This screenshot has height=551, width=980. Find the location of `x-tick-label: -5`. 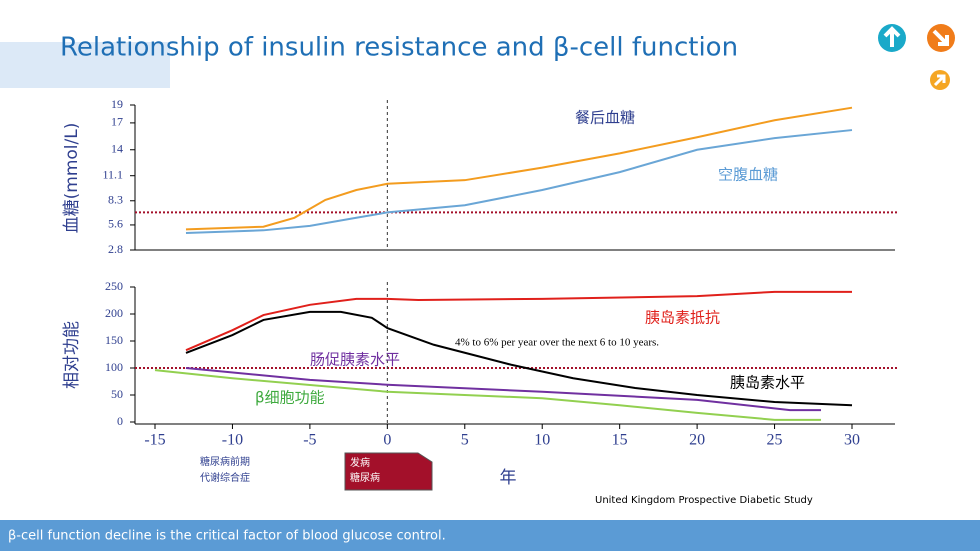

x-tick-label: -5 is located at coordinates (309, 440).